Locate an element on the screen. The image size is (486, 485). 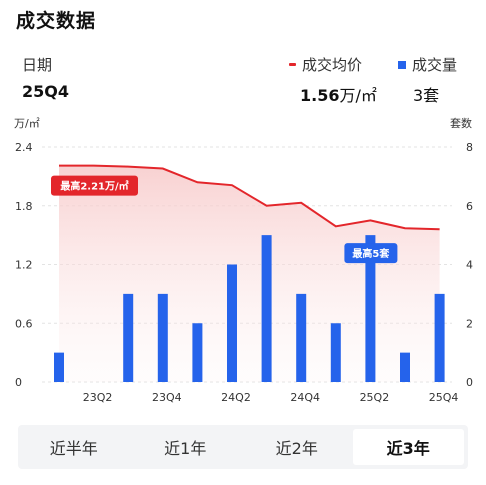
legend-volume: 成交量 is located at coordinates (427, 64).